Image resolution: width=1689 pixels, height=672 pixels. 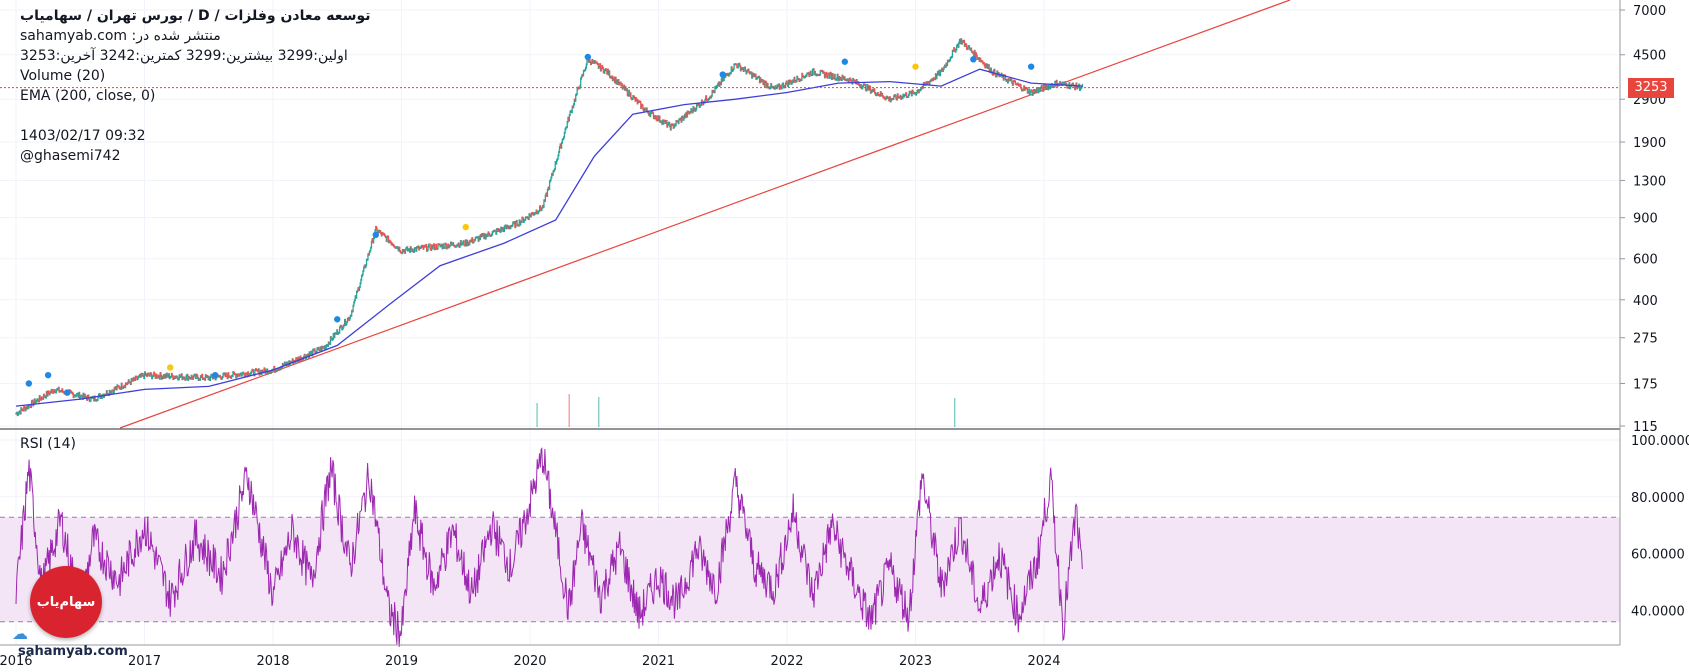 I want to click on y-tick-label: 4500, so click(x=1649, y=56).